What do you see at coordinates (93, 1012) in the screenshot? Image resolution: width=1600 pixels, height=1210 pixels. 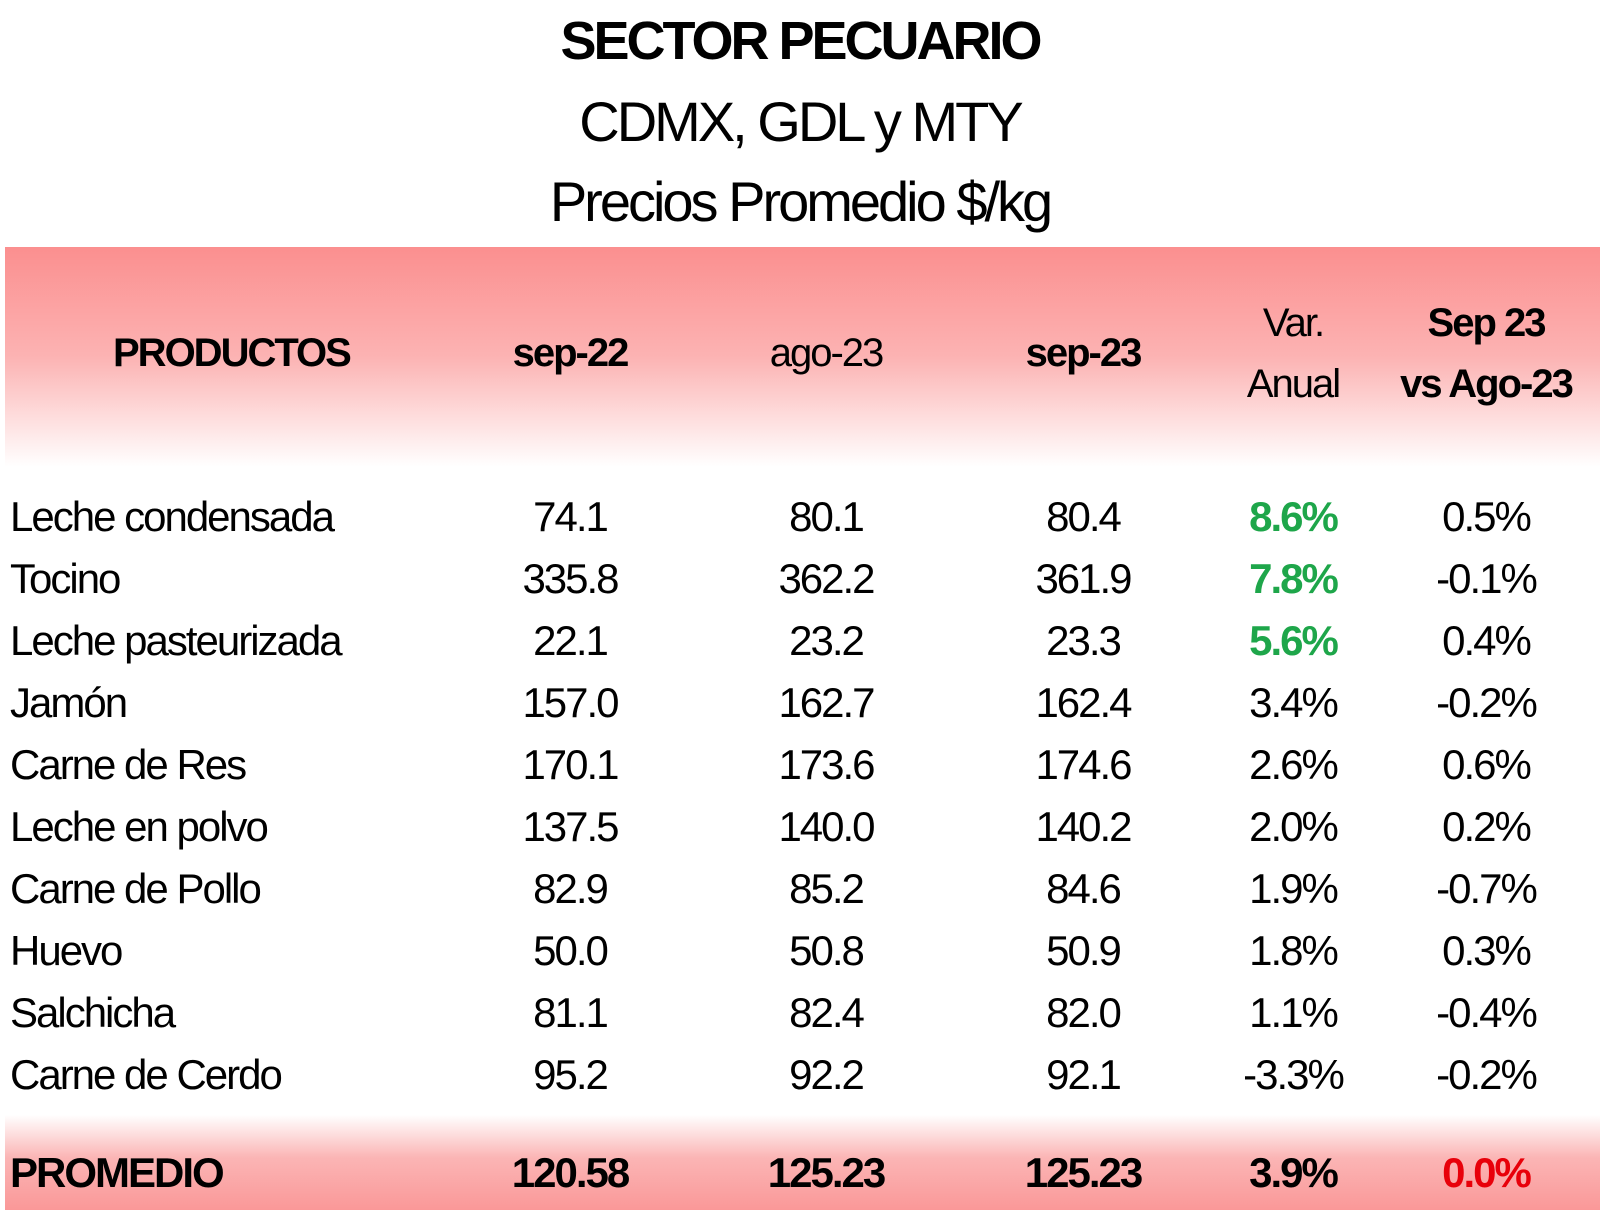 I see `cell-producto: Salchicha` at bounding box center [93, 1012].